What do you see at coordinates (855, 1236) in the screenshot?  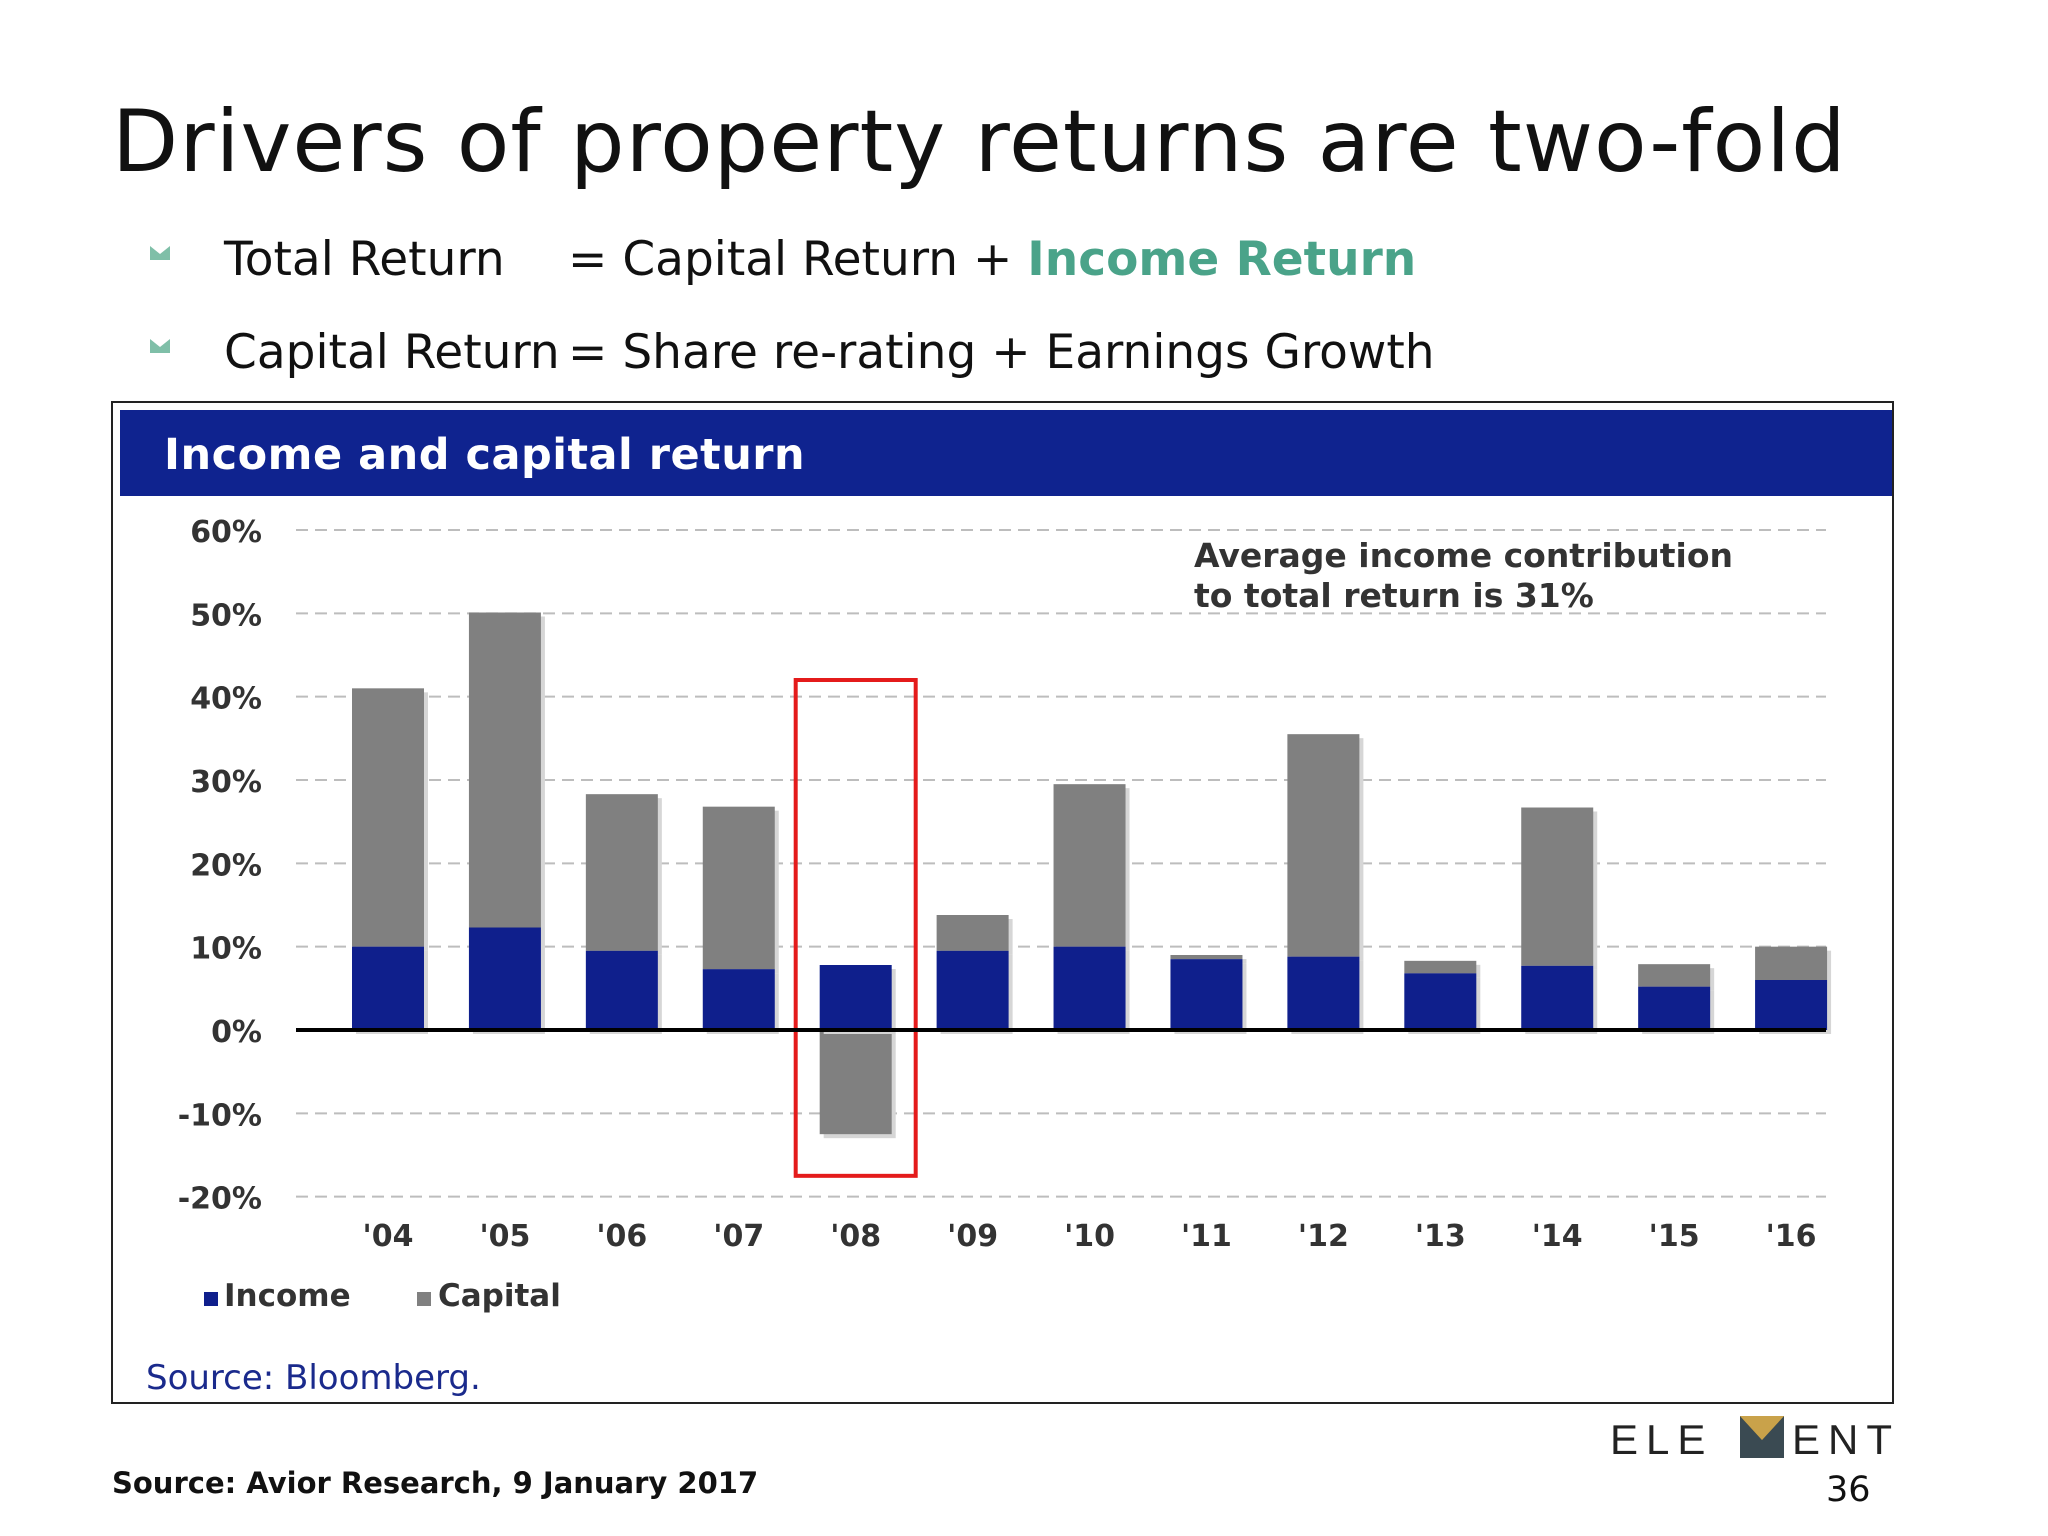 I see `x-tick-label: '08` at bounding box center [855, 1236].